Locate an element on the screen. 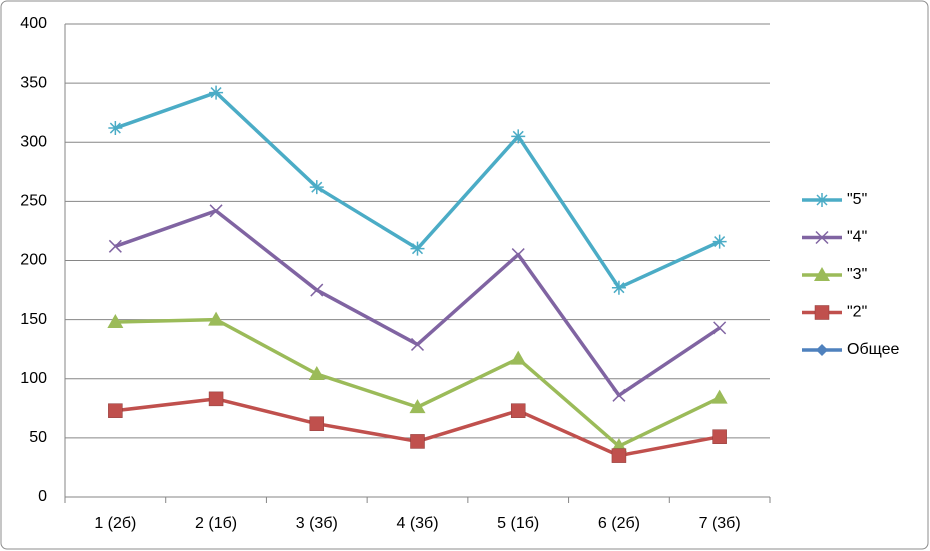 This screenshot has height=551, width=930. x-tick-label: 4 (3б) is located at coordinates (417, 523).